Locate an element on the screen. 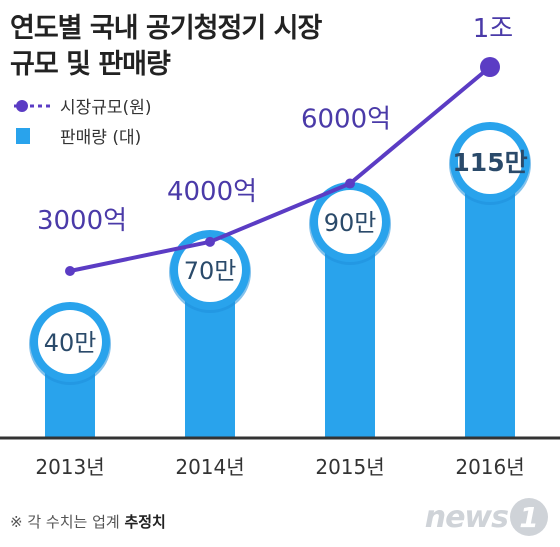 The width and height of the screenshot is (560, 547). line-value-label: 4000억 is located at coordinates (212, 192).